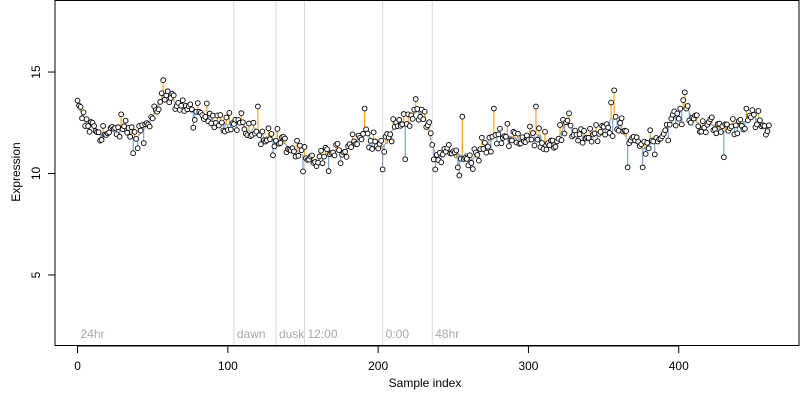  I want to click on phase-label: dawn, so click(251, 334).